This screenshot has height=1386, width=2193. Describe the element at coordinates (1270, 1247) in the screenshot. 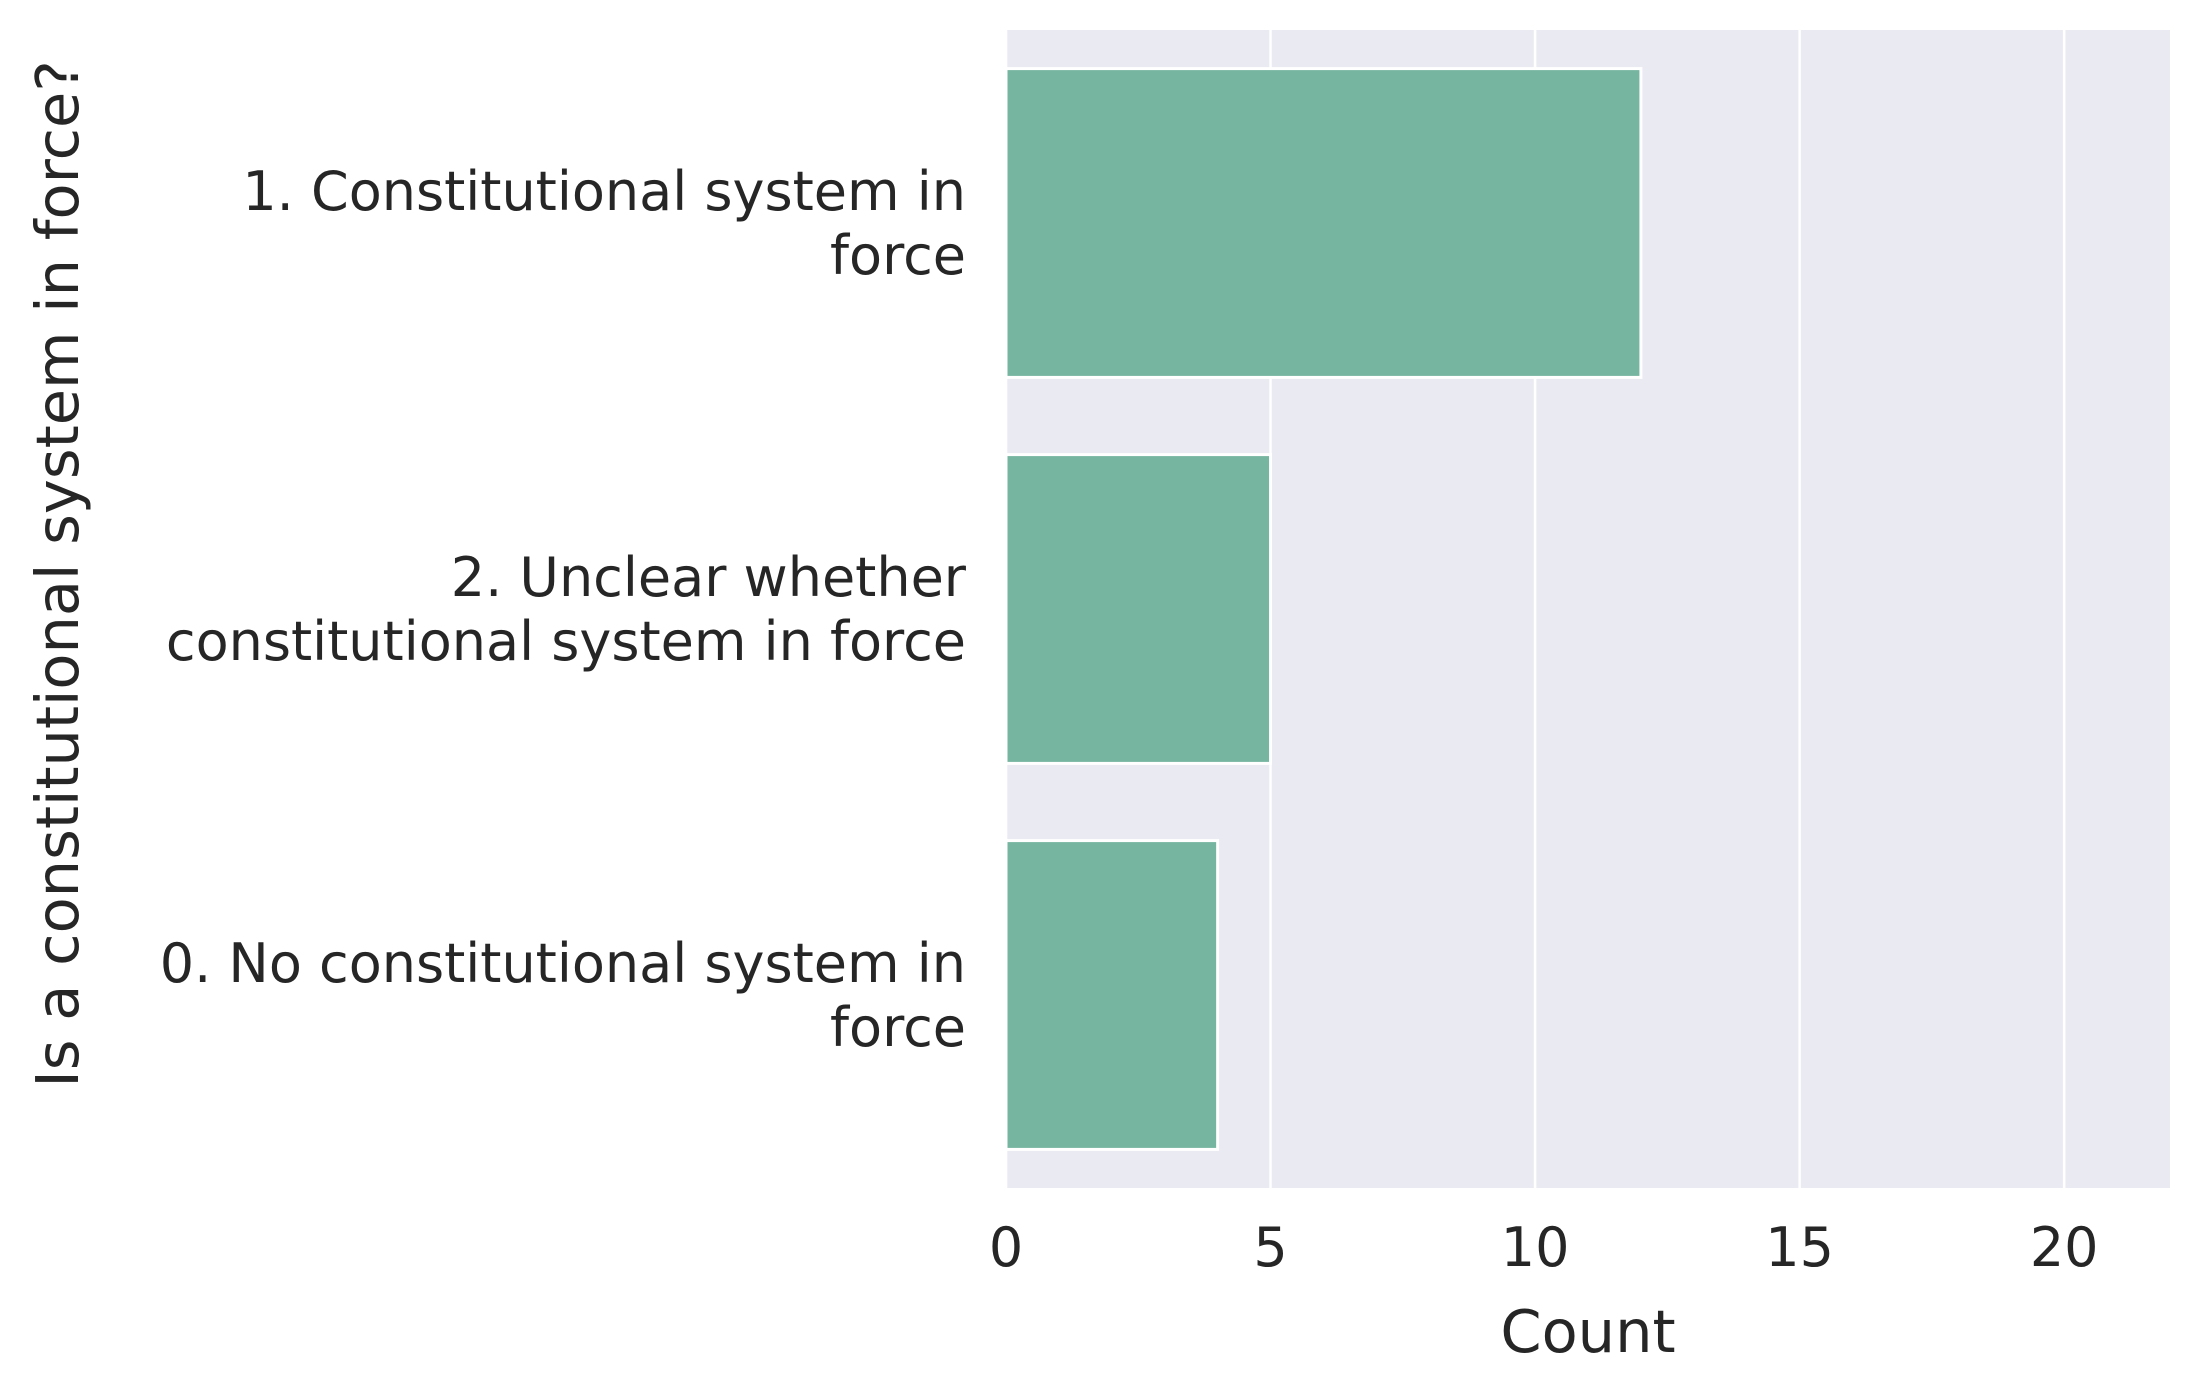

I see `x-tick-label: 5` at that location.